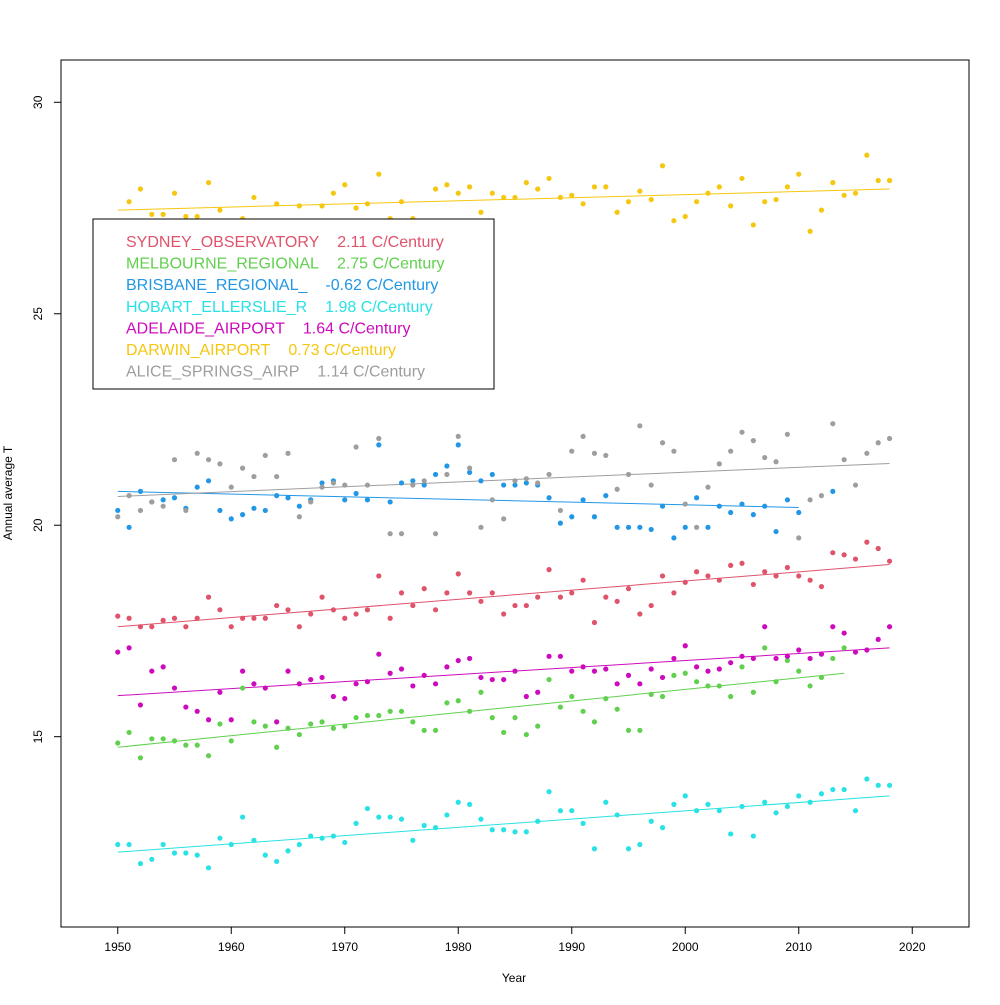 Image resolution: width=1000 pixels, height=1005 pixels. Describe the element at coordinates (268, 328) in the screenshot. I see `legend-entry: ADELAIDE_AIRPORT 1.64 C/Century` at that location.